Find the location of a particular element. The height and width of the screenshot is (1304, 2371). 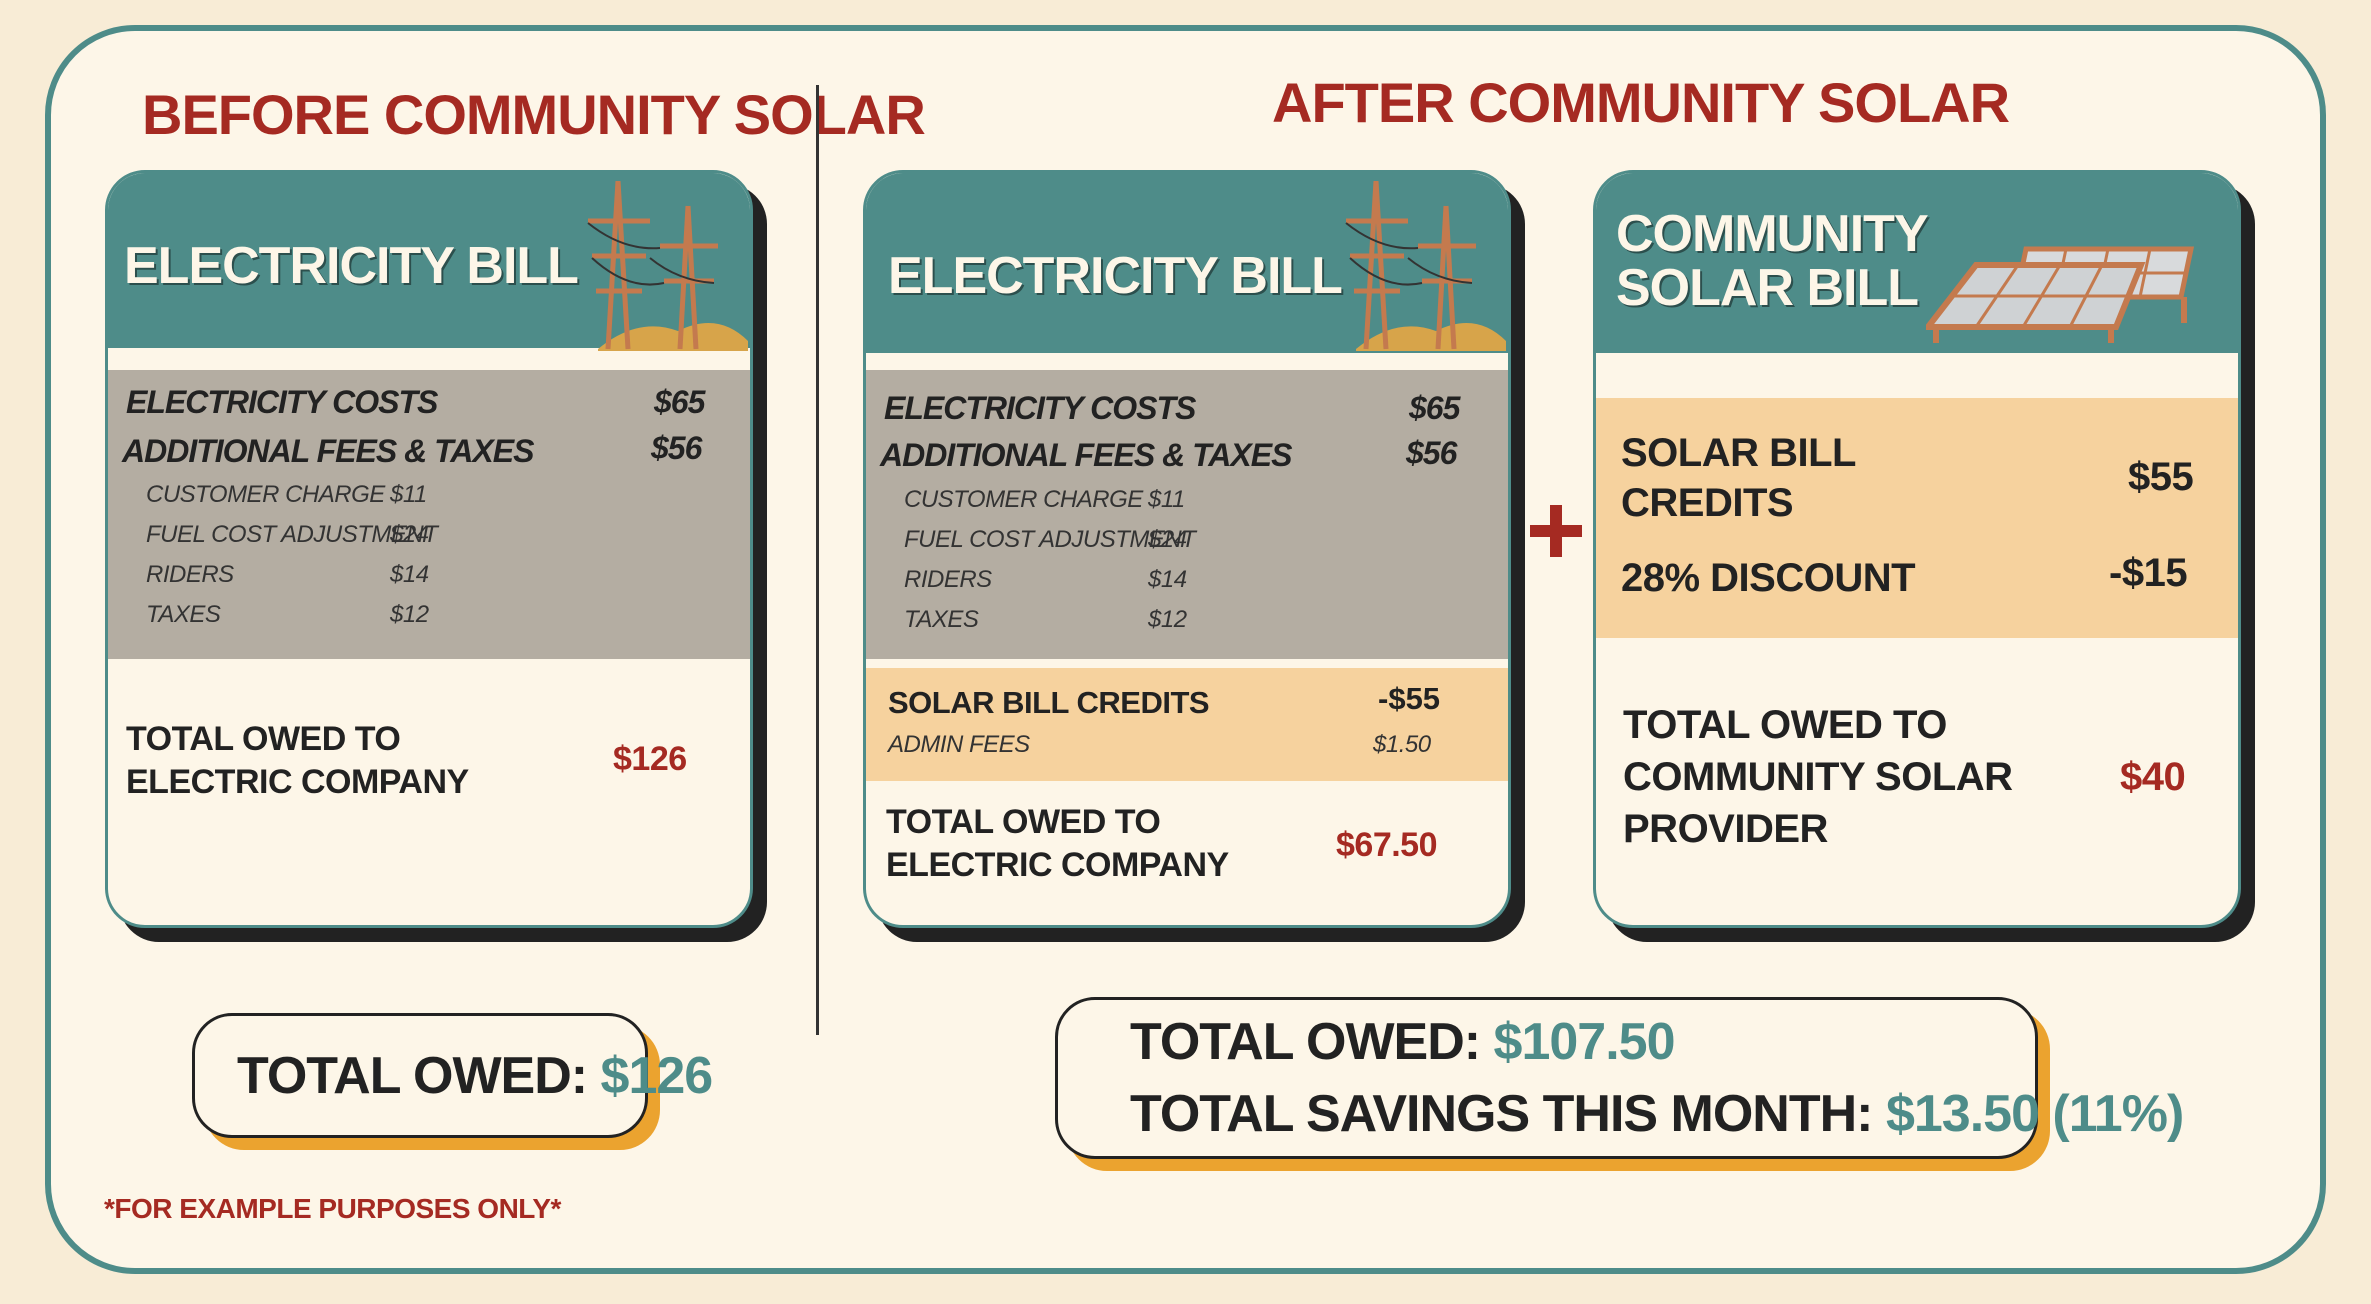

disclaimer: *FOR EXAMPLE PURPOSES ONLY* is located at coordinates (332, 1208).